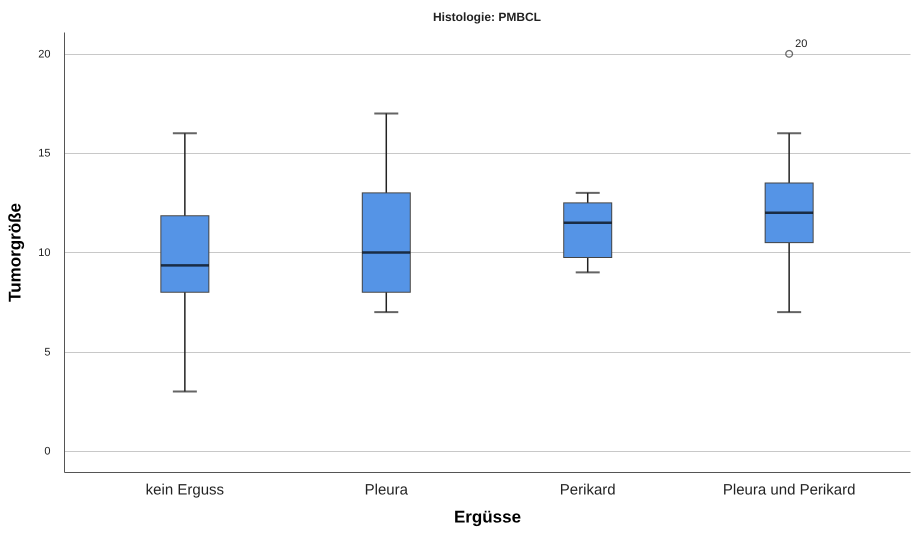 This screenshot has width=918, height=542. What do you see at coordinates (487, 17) in the screenshot?
I see `chart-title: Histologie: PMBCL` at bounding box center [487, 17].